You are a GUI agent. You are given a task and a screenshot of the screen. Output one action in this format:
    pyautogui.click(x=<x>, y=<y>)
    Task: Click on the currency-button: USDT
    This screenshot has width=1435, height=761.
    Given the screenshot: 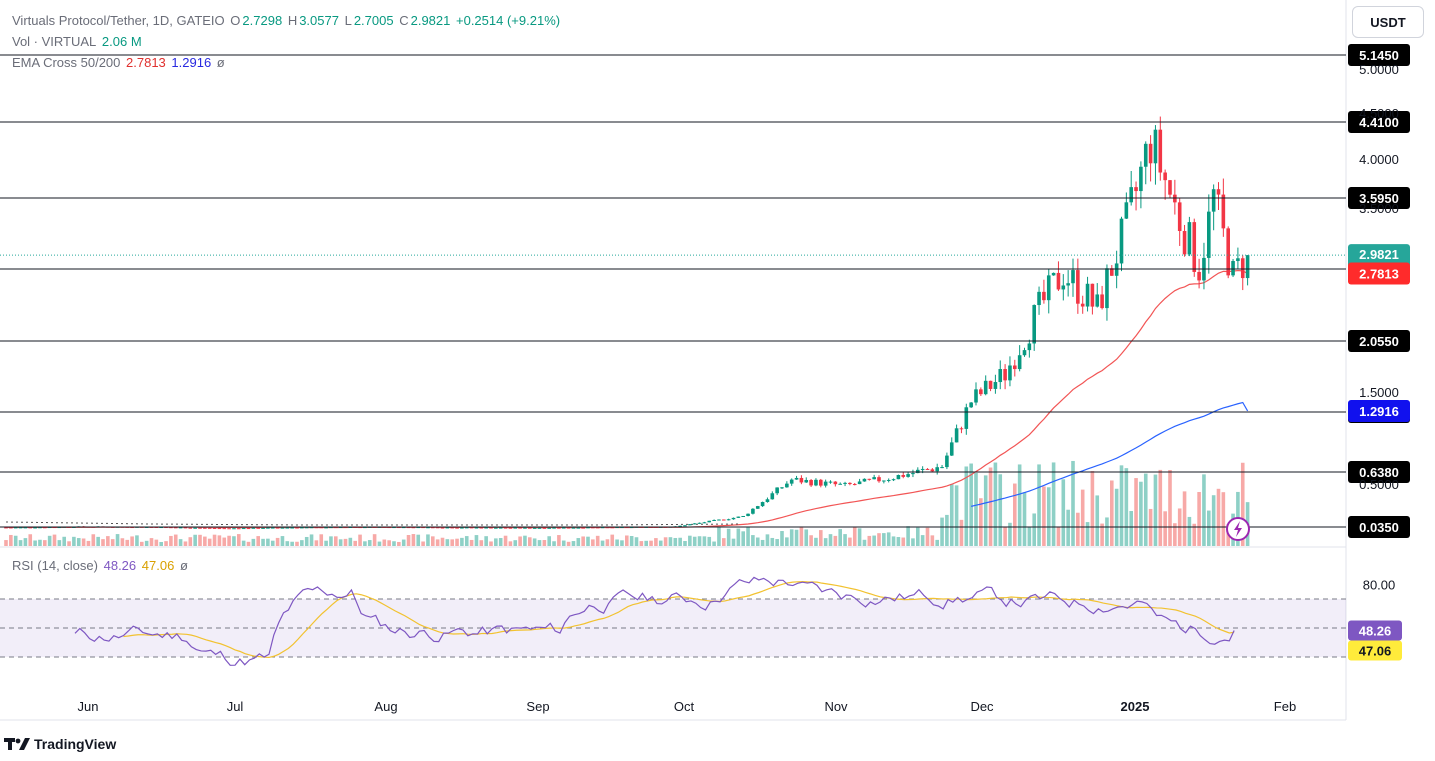 What is the action you would take?
    pyautogui.click(x=1388, y=22)
    